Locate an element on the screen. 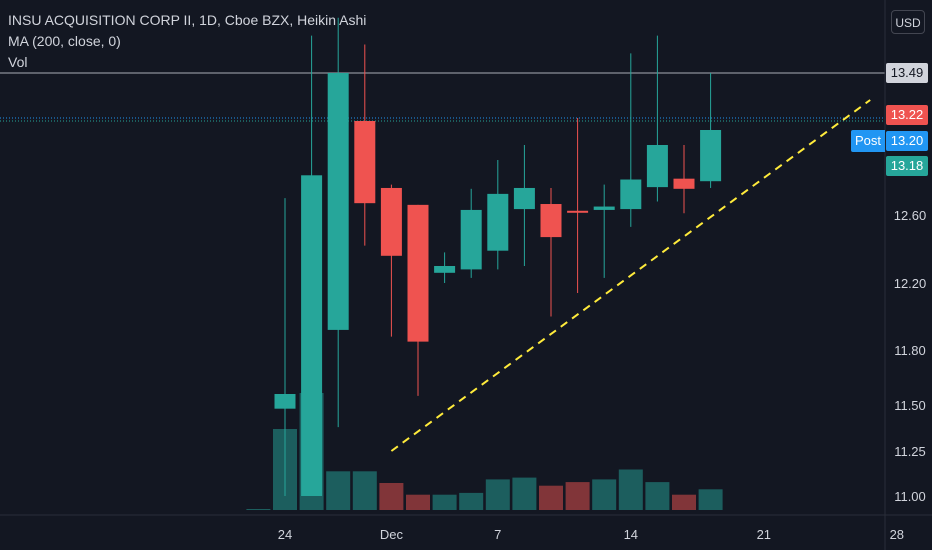  volume-indicator-label: Vol is located at coordinates (18, 62).